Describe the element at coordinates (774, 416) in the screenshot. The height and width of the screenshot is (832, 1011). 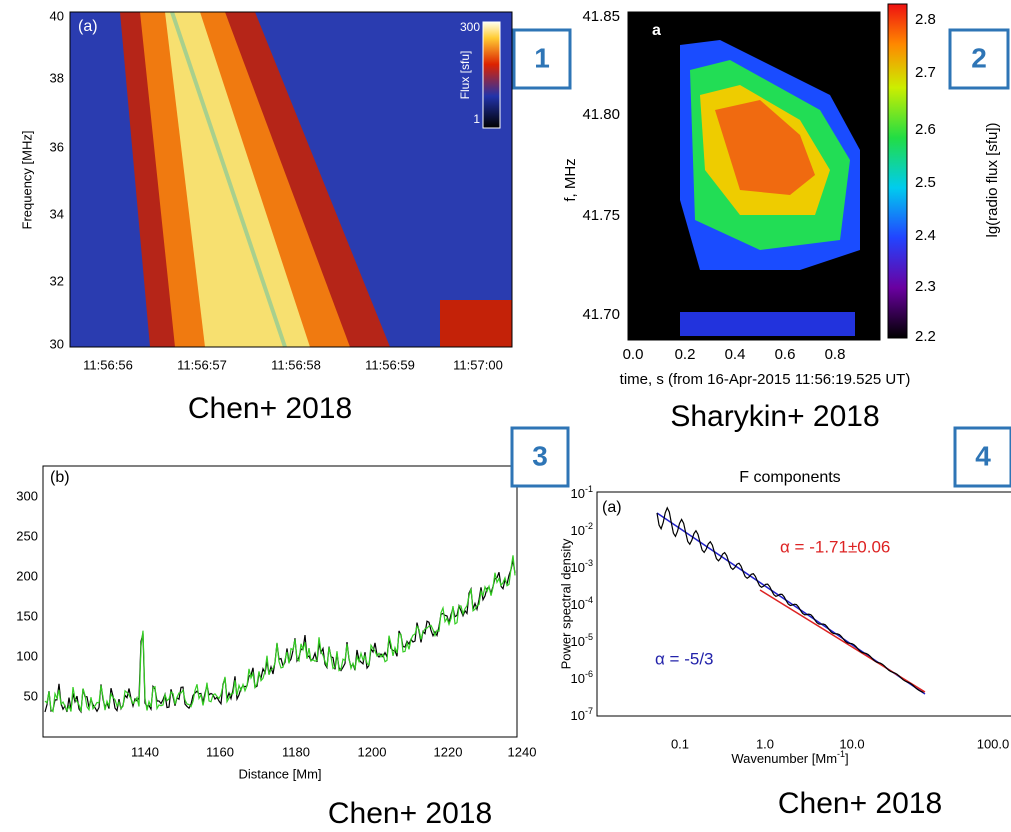
I see `caption: Sharykin+ 2018` at that location.